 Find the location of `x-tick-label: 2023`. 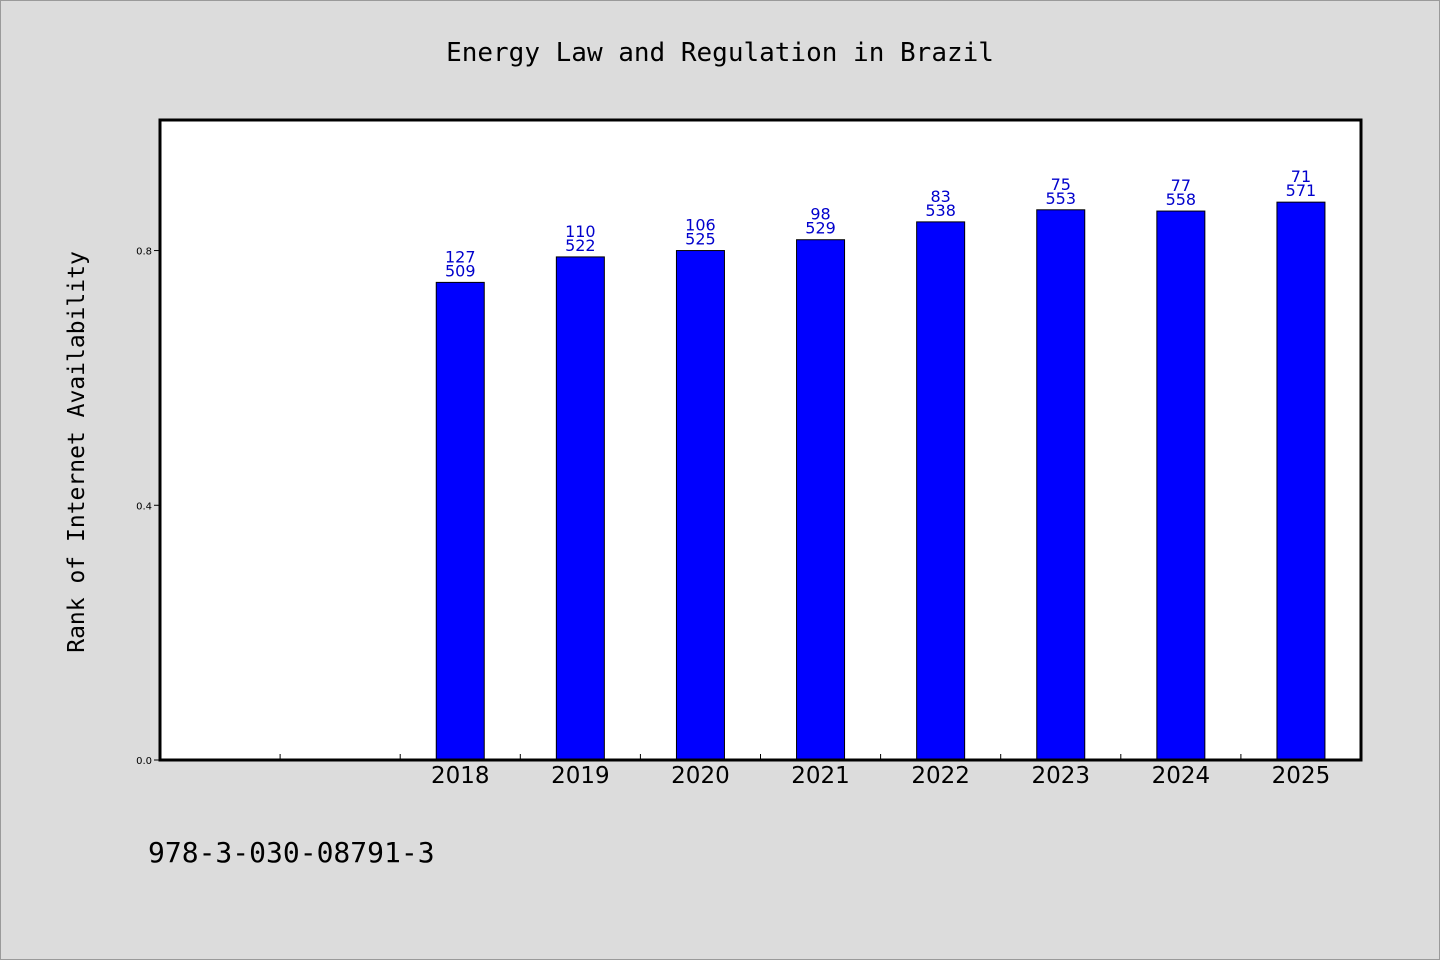

x-tick-label: 2023 is located at coordinates (1060, 776).